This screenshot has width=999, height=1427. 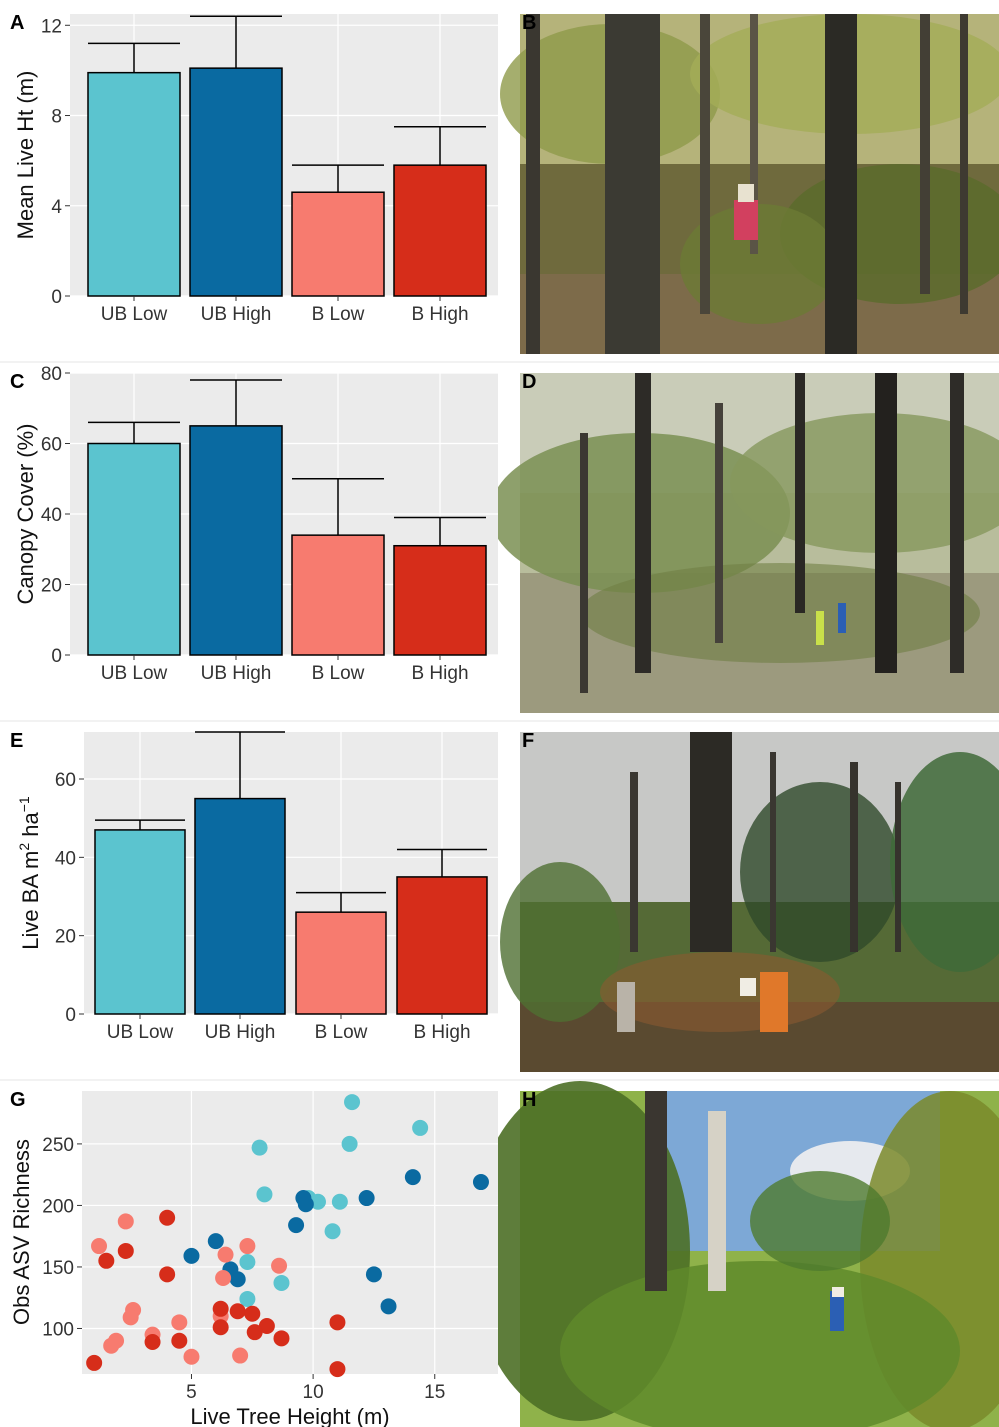 I want to click on y-tick-label: 80, so click(x=51, y=374).